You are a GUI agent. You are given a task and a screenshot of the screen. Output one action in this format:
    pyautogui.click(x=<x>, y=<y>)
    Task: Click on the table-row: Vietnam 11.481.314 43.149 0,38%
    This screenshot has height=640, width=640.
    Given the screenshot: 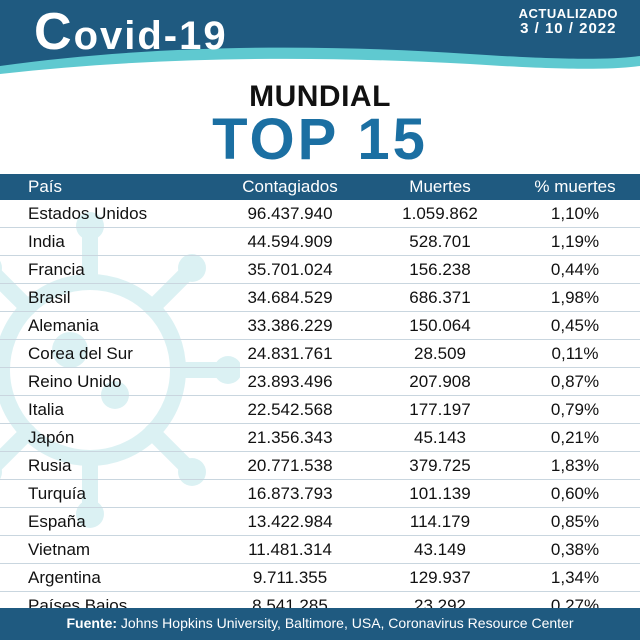 What is the action you would take?
    pyautogui.click(x=320, y=549)
    